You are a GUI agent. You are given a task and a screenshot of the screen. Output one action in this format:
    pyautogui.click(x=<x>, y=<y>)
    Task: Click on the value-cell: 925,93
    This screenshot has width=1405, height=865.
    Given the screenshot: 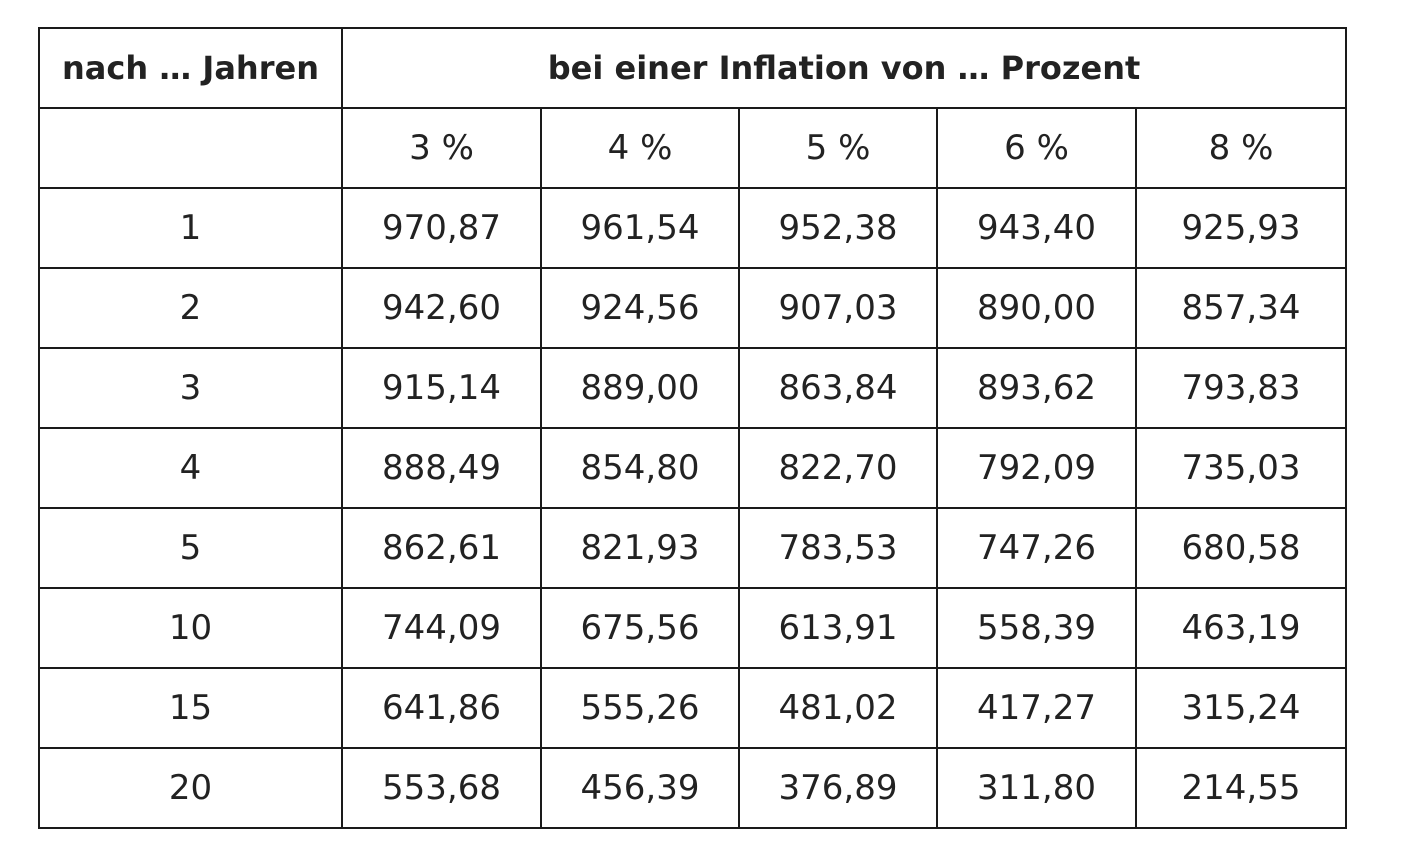 What is the action you would take?
    pyautogui.click(x=1241, y=228)
    